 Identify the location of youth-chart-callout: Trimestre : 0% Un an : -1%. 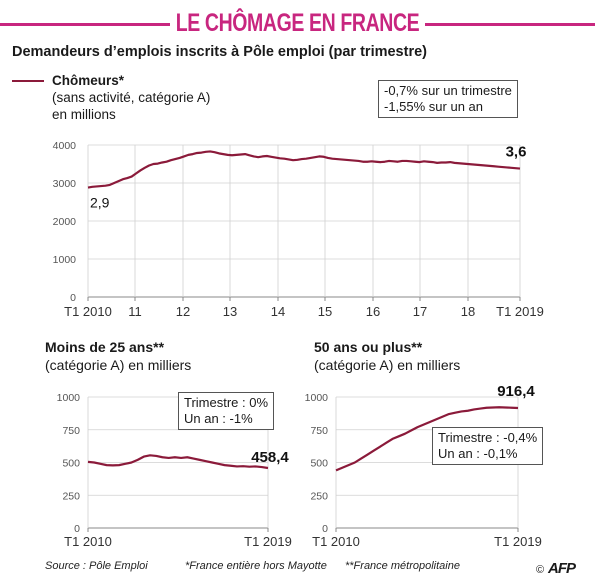
(226, 411).